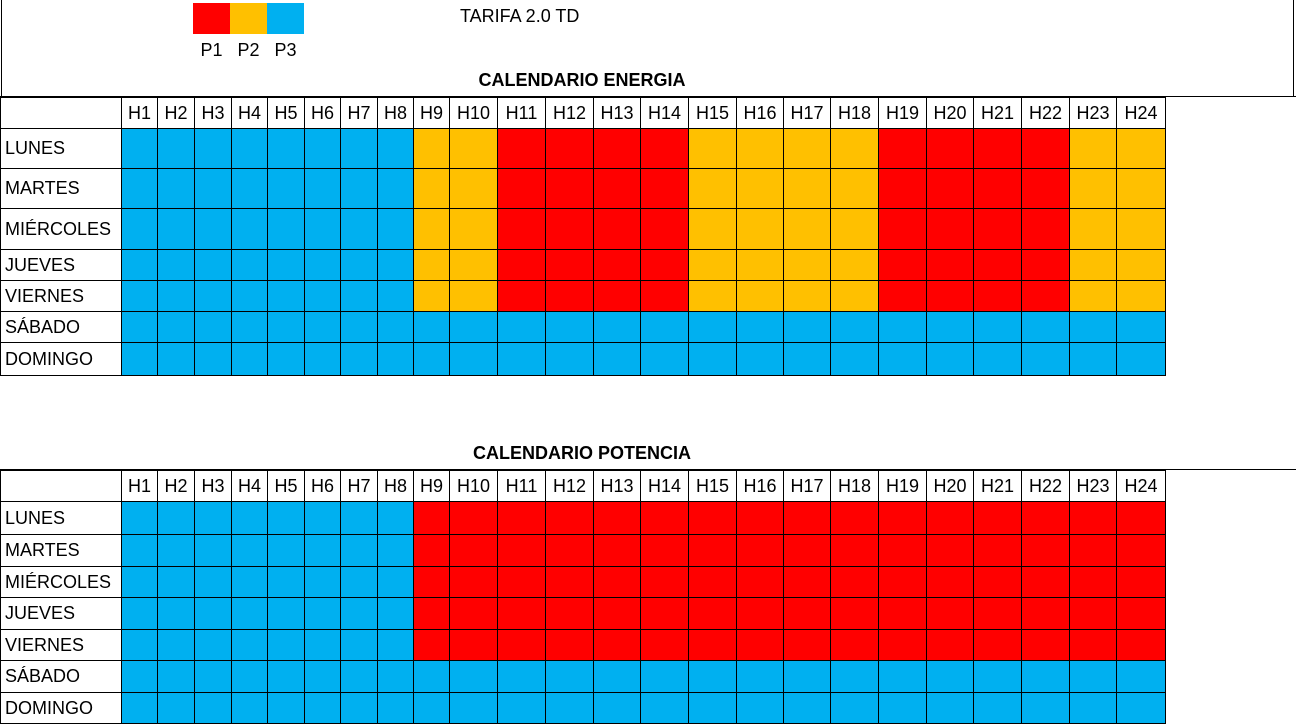 The height and width of the screenshot is (724, 1296). I want to click on hour-header: H10, so click(473, 113).